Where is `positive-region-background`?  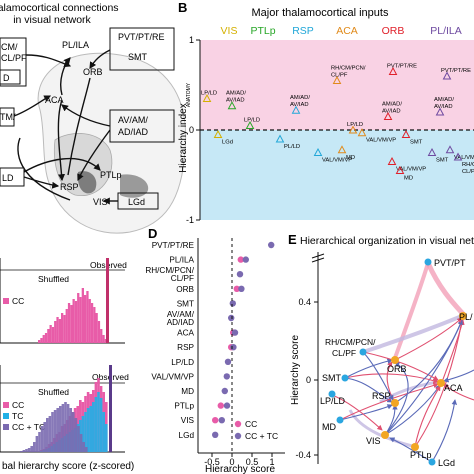 positive-region-background is located at coordinates (337, 85).